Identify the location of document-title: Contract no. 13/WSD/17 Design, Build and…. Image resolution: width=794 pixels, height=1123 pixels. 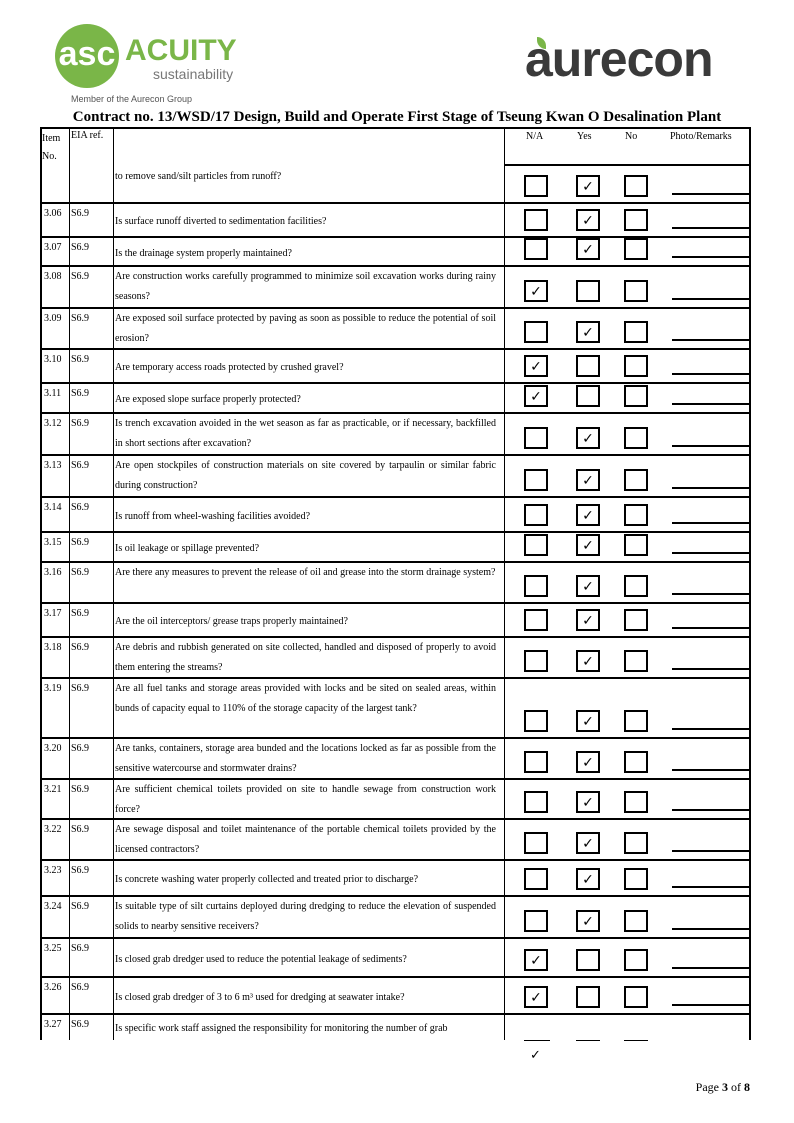
(397, 117).